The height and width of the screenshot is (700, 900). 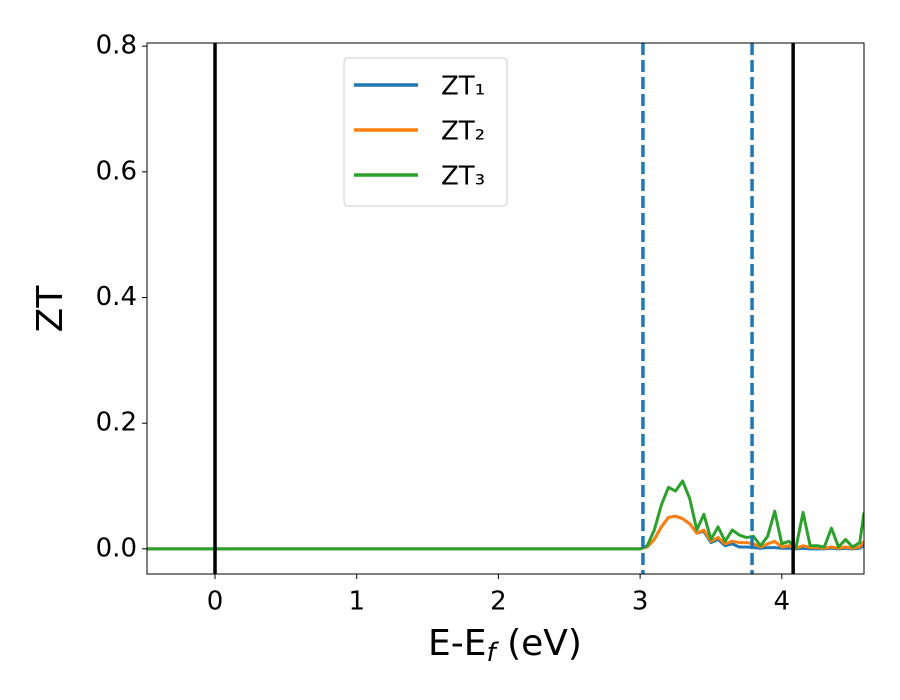 I want to click on y-tick-label: 0.8, so click(x=116, y=46).